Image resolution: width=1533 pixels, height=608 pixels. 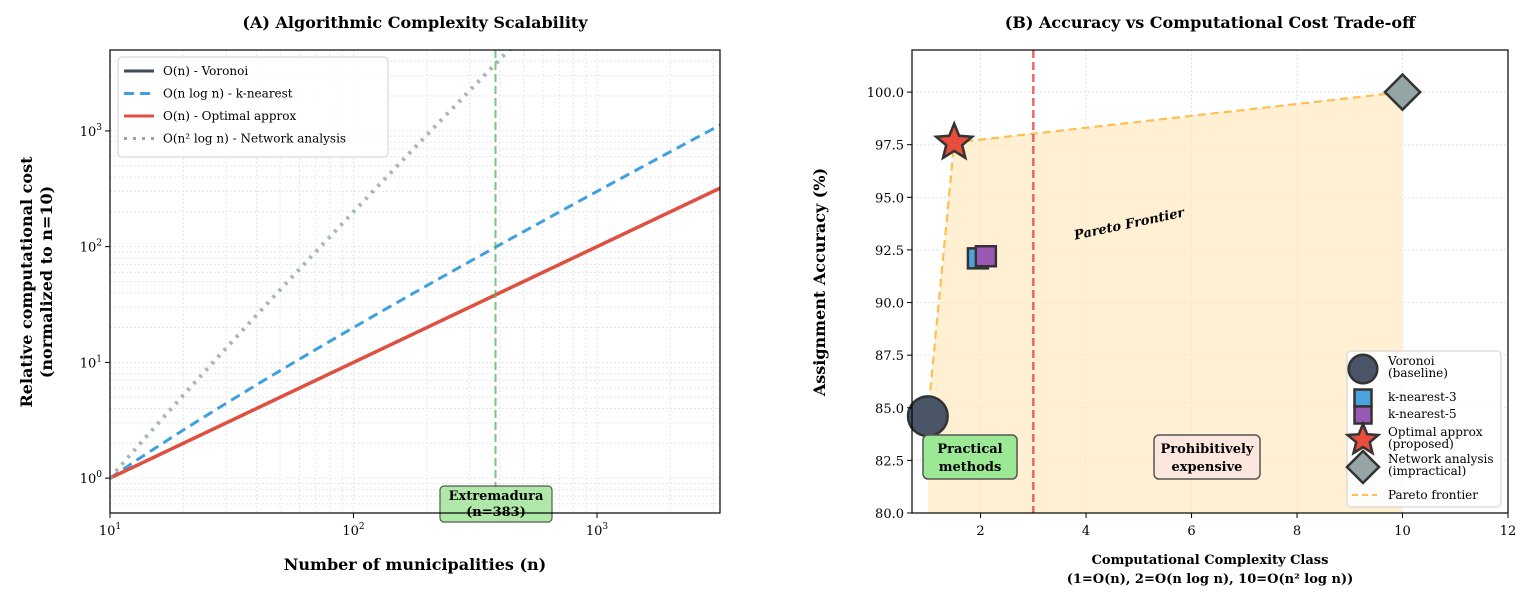 I want to click on y-tick-label: 10⁰, so click(x=91, y=478).